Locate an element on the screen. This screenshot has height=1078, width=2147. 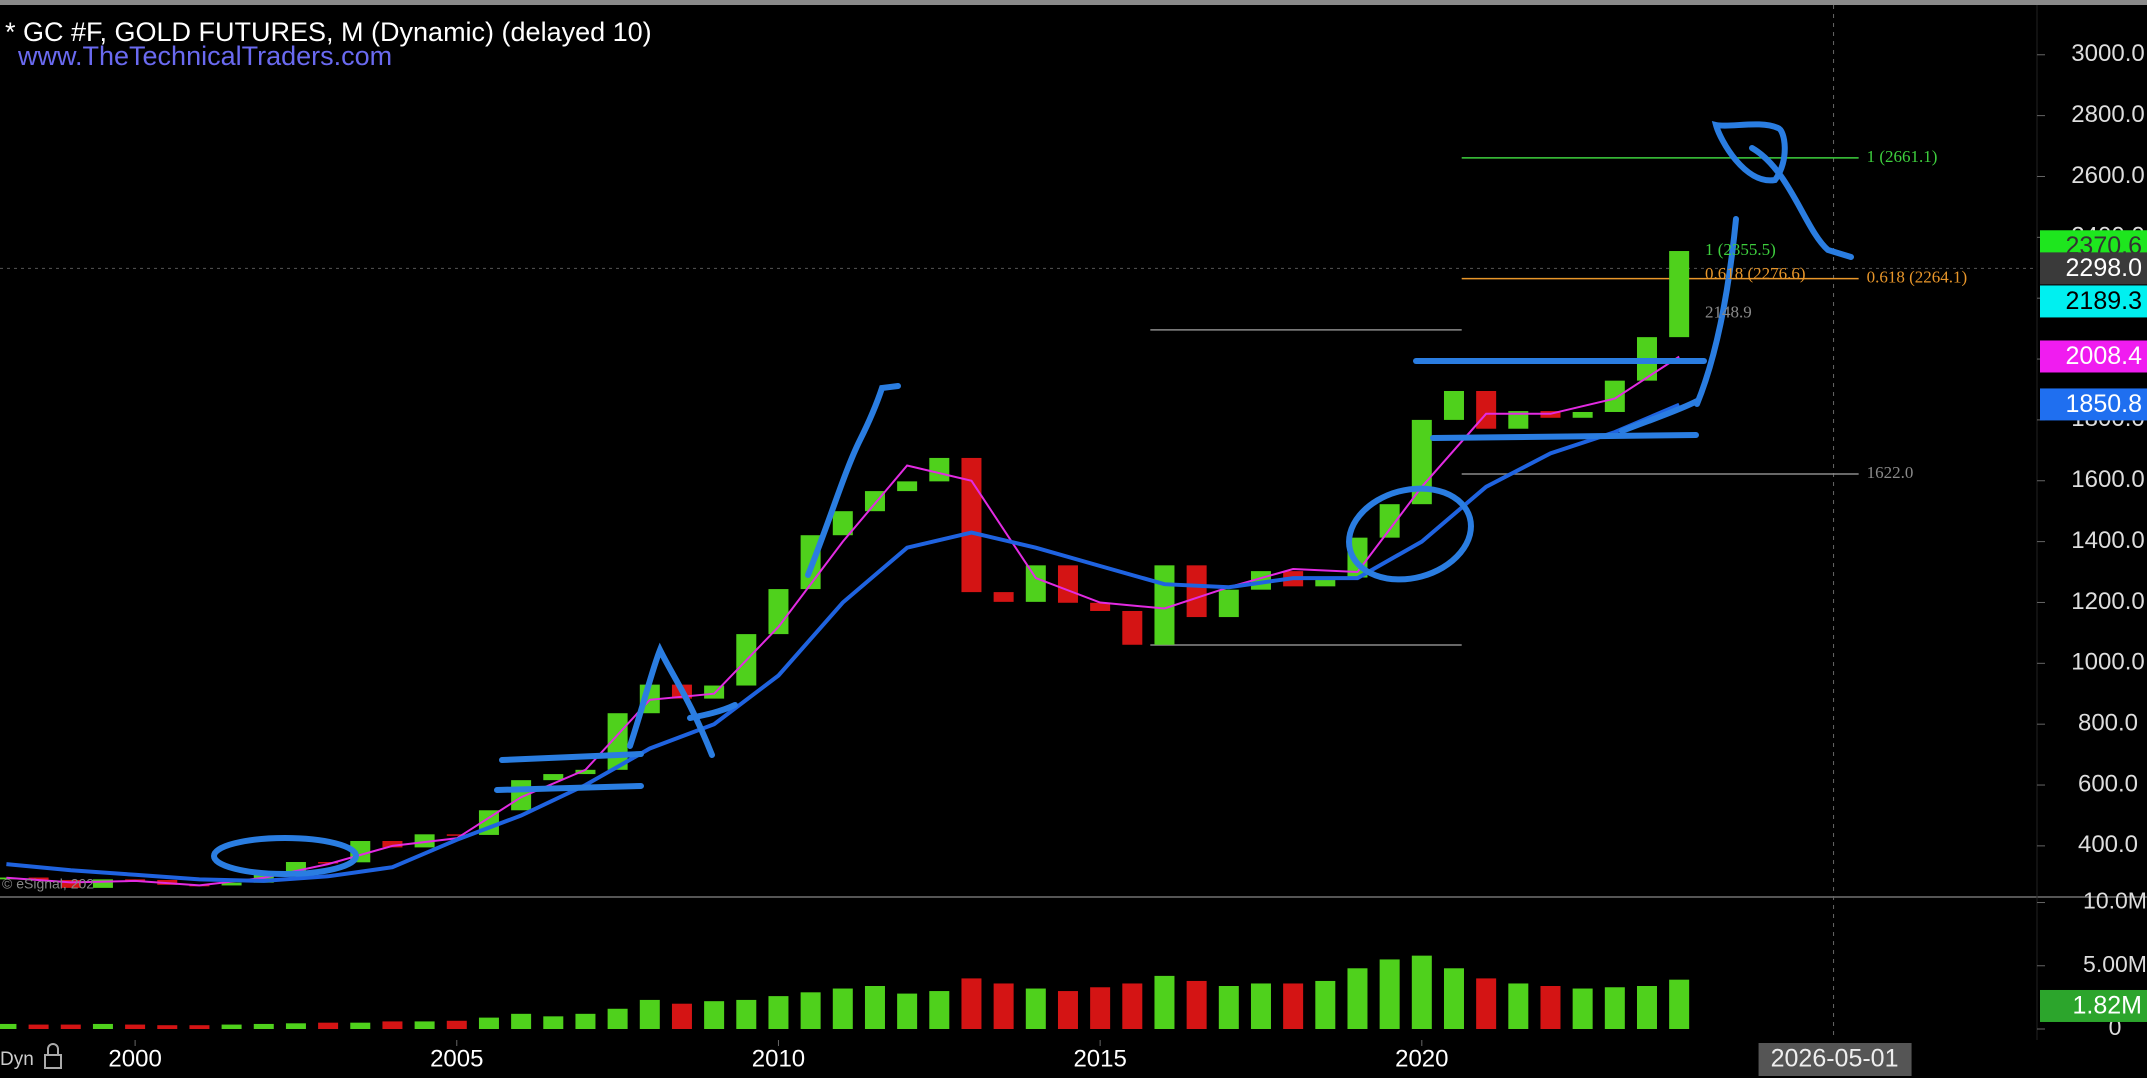
x-tick-label: 2005 is located at coordinates (456, 1058).